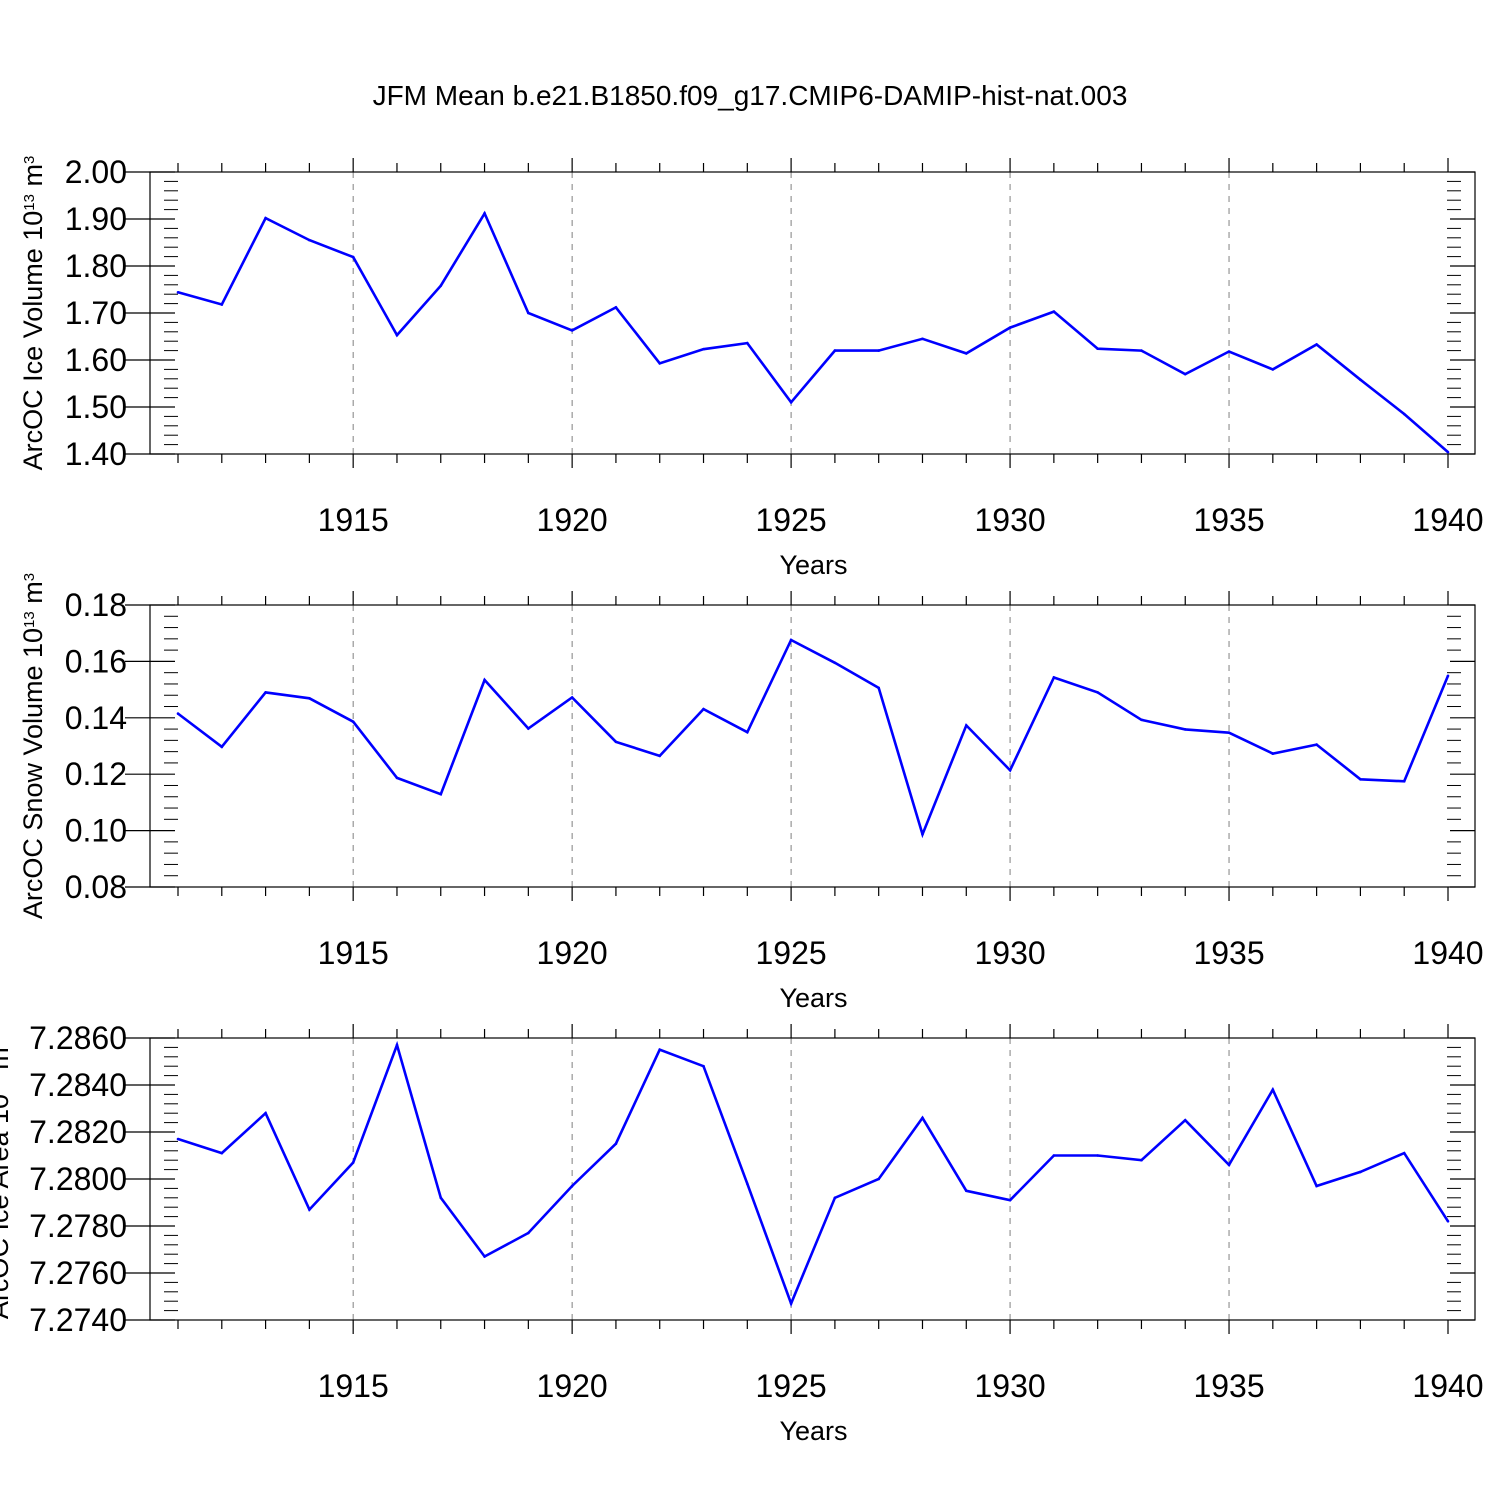 Image resolution: width=1500 pixels, height=1500 pixels. What do you see at coordinates (1009, 1386) in the screenshot?
I see `x-tick-label: 1930` at bounding box center [1009, 1386].